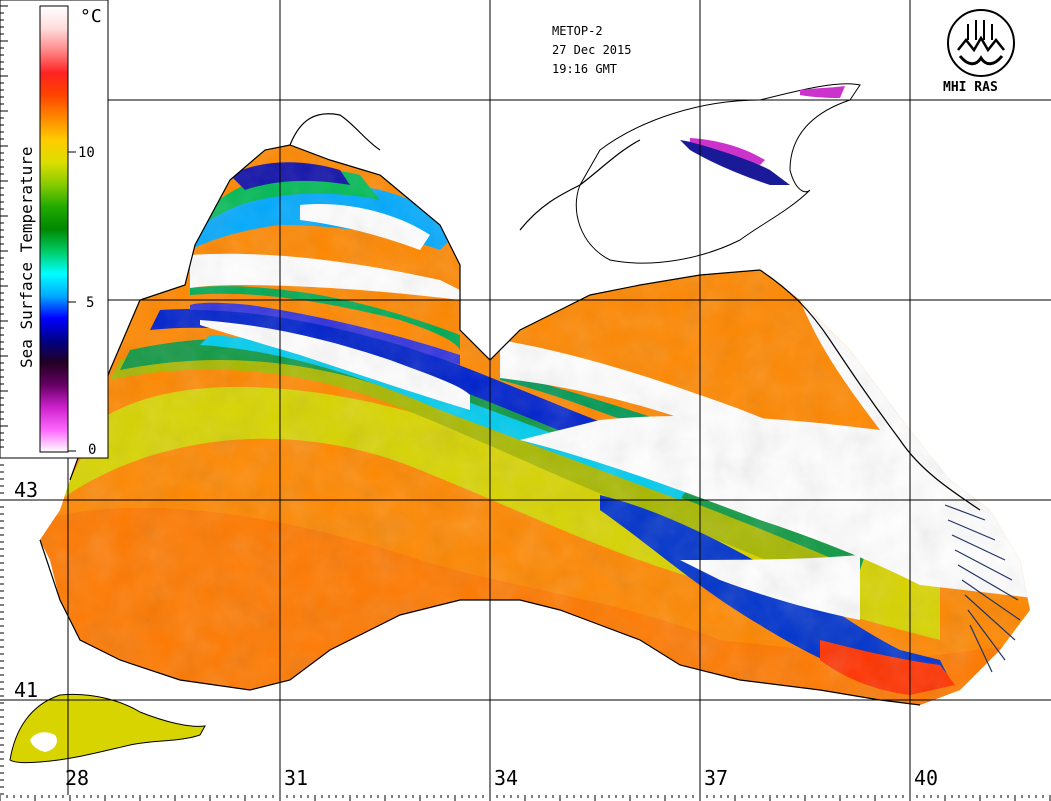 Image resolution: width=1051 pixels, height=801 pixels. What do you see at coordinates (982, 588) in the screenshot?
I see `swath-edge-lines` at bounding box center [982, 588].